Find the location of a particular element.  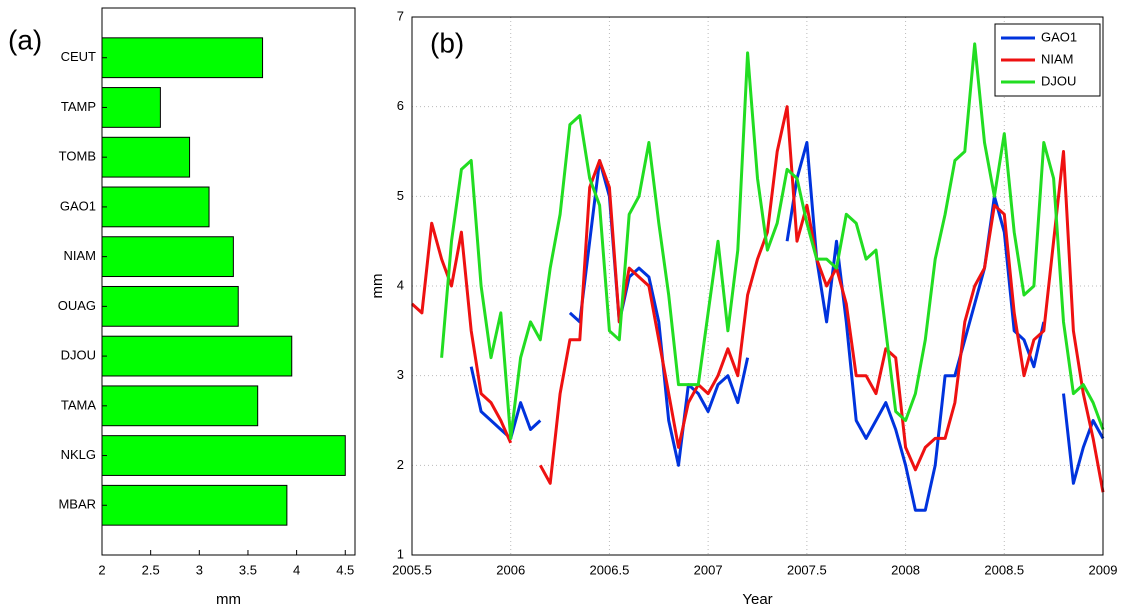

x-axis-label: Year is located at coordinates (757, 599).